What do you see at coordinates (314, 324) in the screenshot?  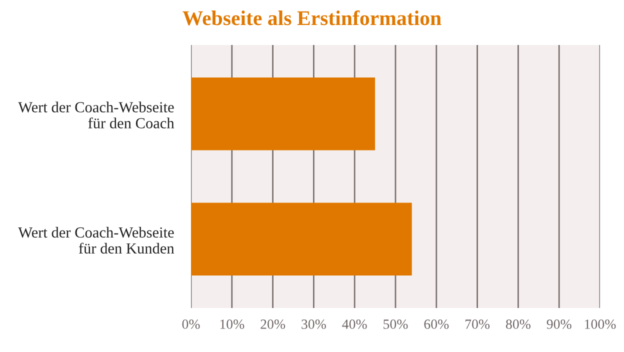 I see `x-tick-label: 30%` at bounding box center [314, 324].